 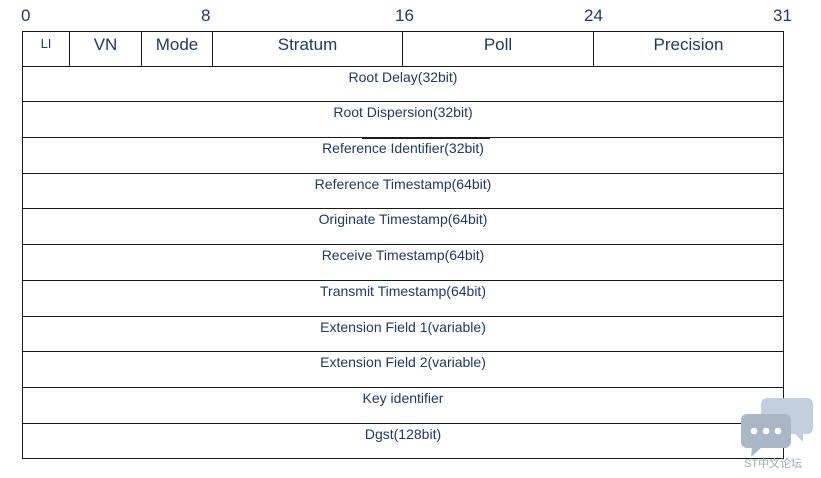 I want to click on bit-label-31: 31, so click(x=782, y=15).